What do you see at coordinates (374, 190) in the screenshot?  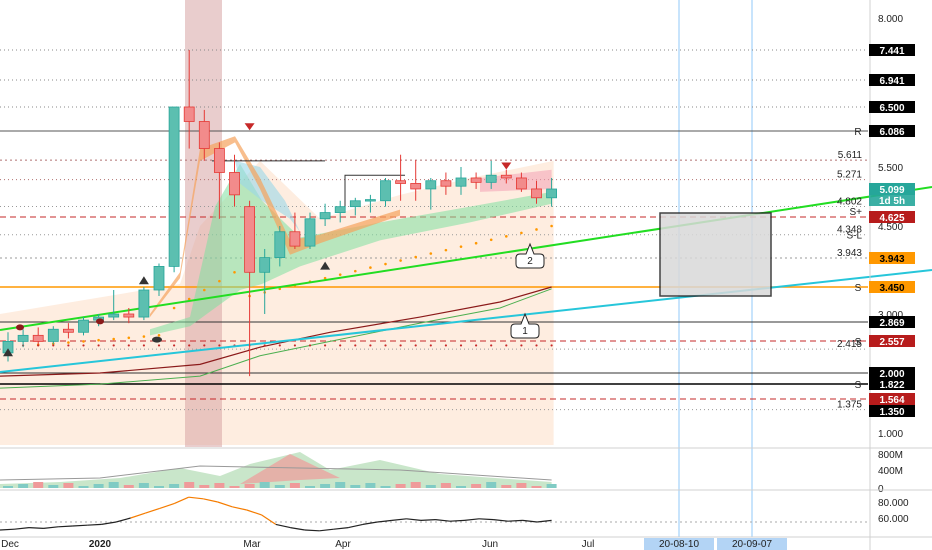 I see `range-bracket` at bounding box center [374, 190].